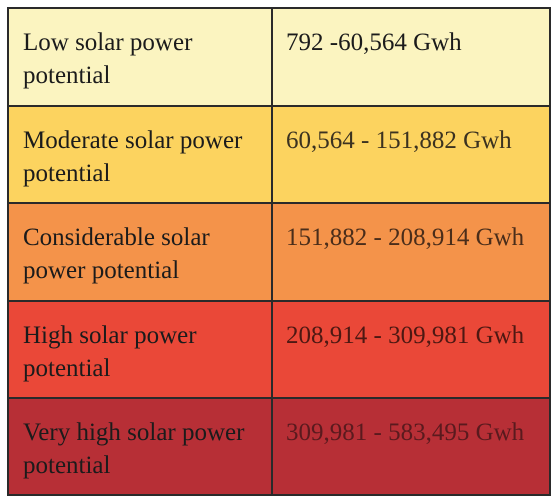 The height and width of the screenshot is (504, 558). What do you see at coordinates (140, 155) in the screenshot?
I see `legend-label-cell: Moderate solar power potential` at bounding box center [140, 155].